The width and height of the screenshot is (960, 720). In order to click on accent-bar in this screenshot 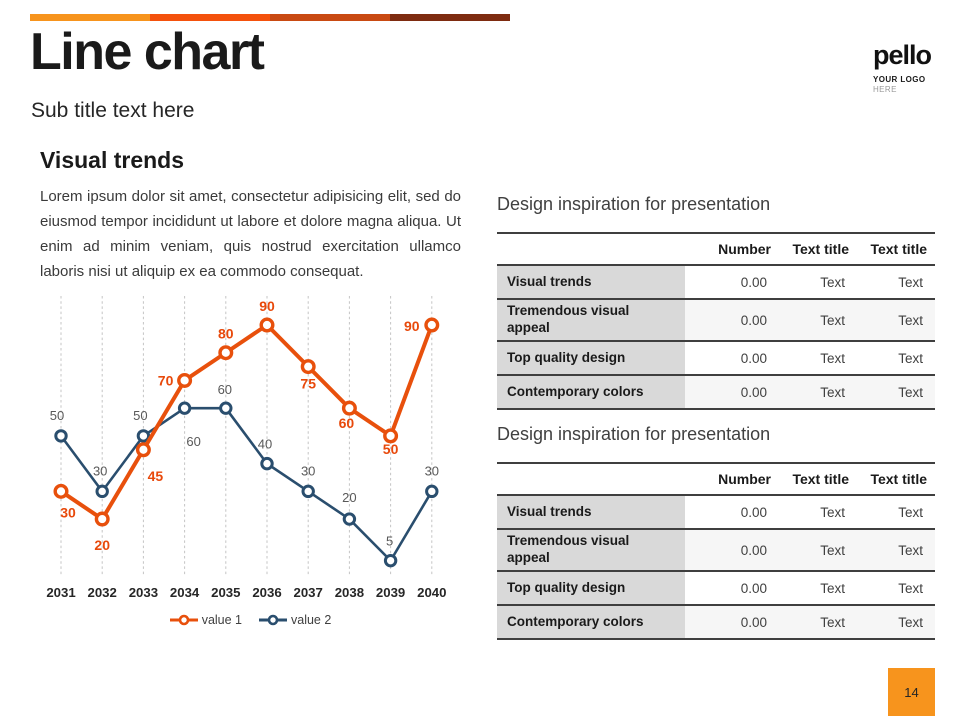, I will do `click(270, 17)`.